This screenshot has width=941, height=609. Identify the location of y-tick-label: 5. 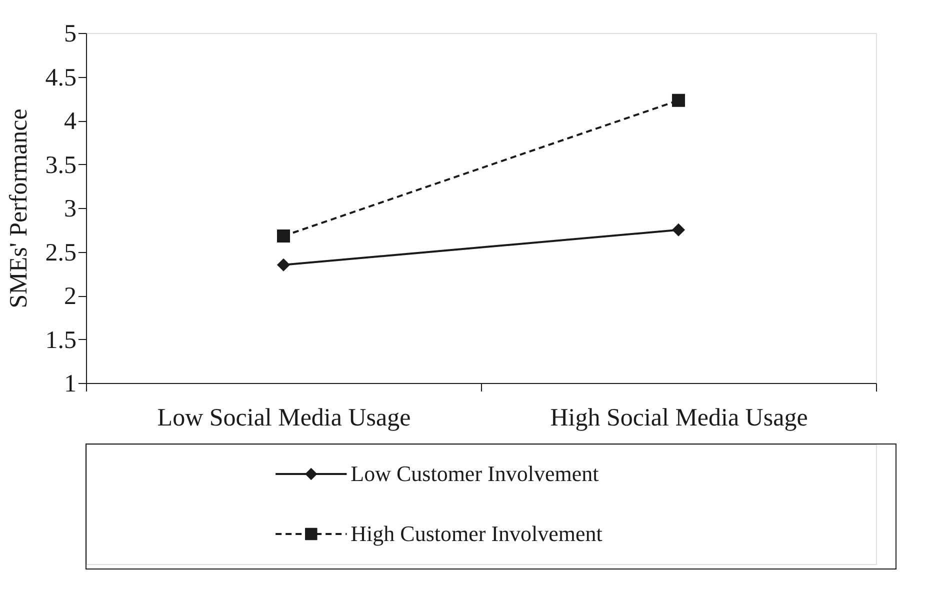
(70, 34).